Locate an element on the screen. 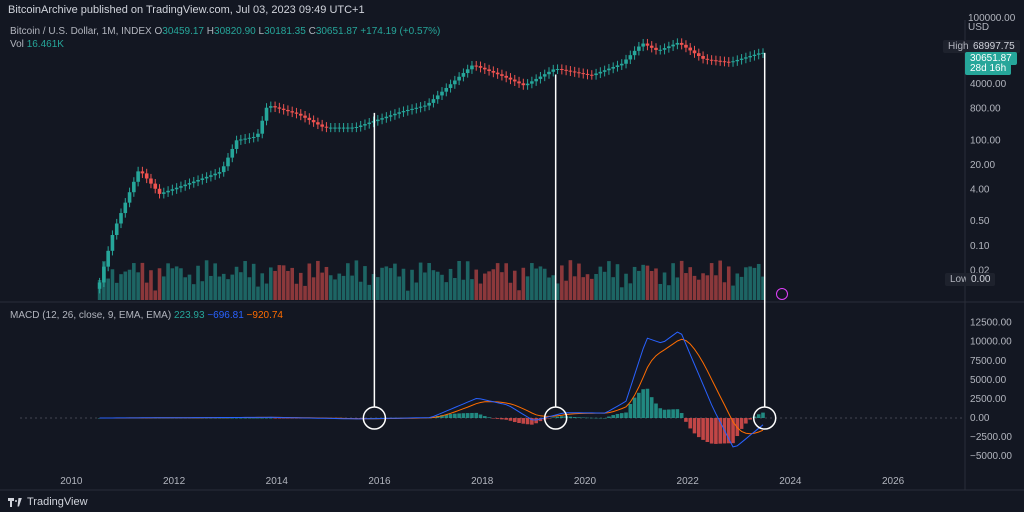  footer-brand: TradingView is located at coordinates (57, 502).